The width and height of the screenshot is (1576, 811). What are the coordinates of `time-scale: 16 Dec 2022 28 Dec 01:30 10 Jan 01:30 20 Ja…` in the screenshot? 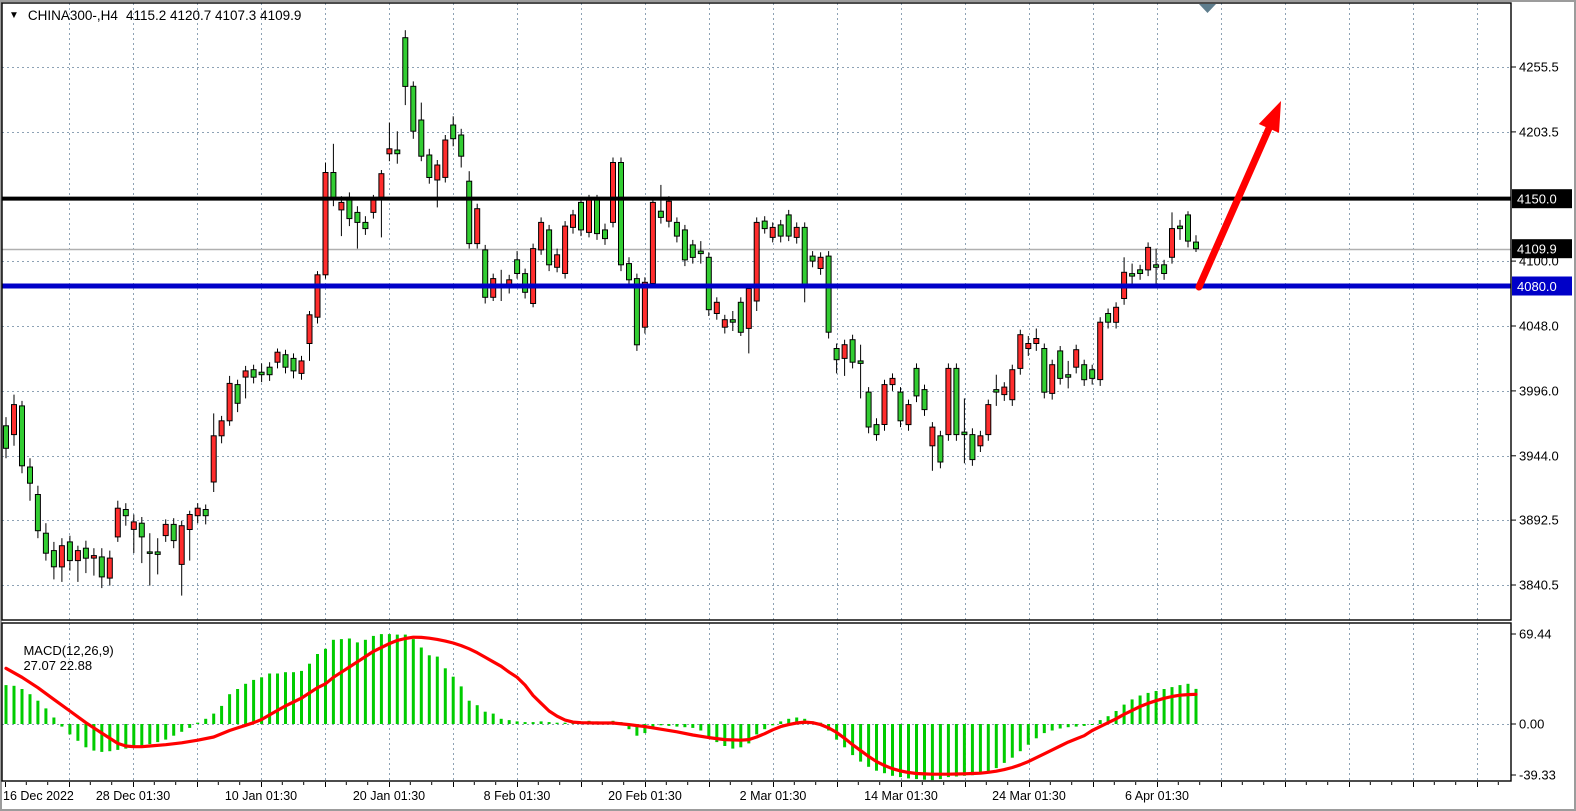 It's located at (751, 792).